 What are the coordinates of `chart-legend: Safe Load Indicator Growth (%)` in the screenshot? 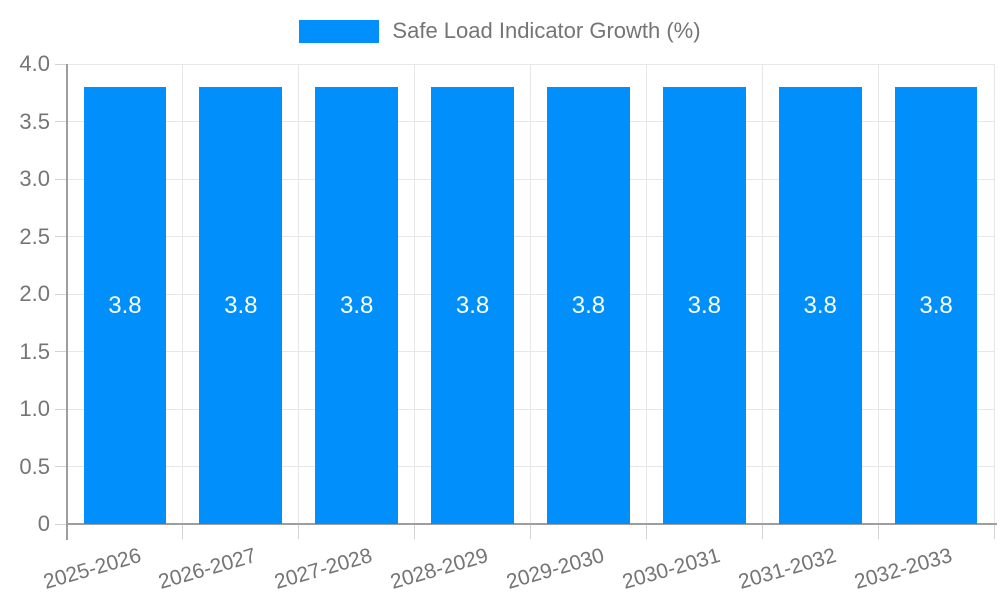 It's located at (500, 31).